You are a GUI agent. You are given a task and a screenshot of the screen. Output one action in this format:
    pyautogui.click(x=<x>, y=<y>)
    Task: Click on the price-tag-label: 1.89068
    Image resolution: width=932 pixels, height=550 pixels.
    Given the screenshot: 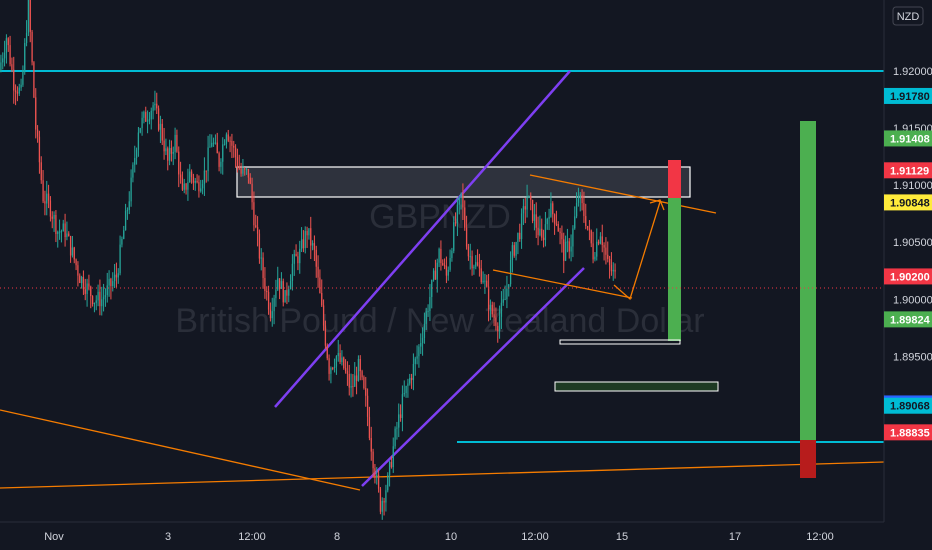 What is the action you would take?
    pyautogui.click(x=910, y=407)
    